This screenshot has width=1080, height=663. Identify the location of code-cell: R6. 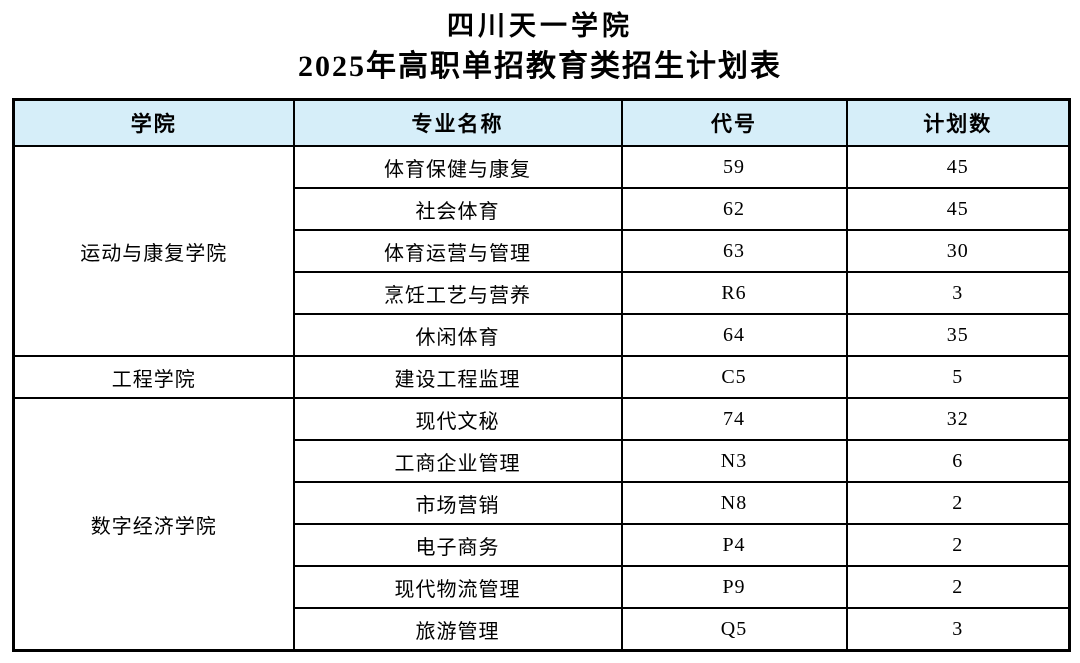
(734, 293).